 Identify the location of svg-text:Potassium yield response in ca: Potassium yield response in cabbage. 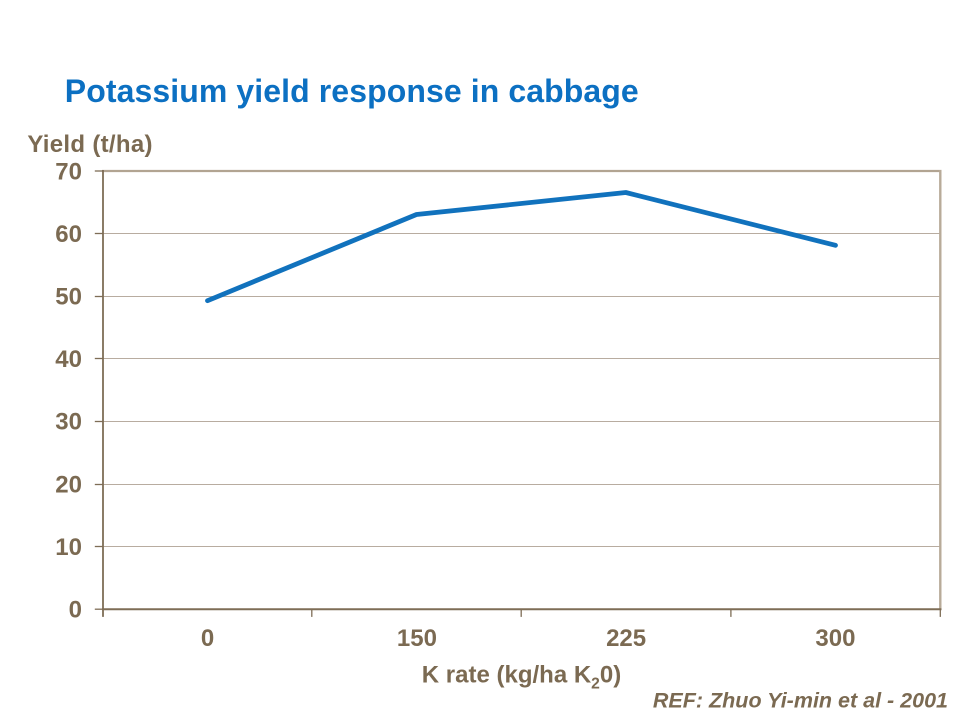
(352, 91).